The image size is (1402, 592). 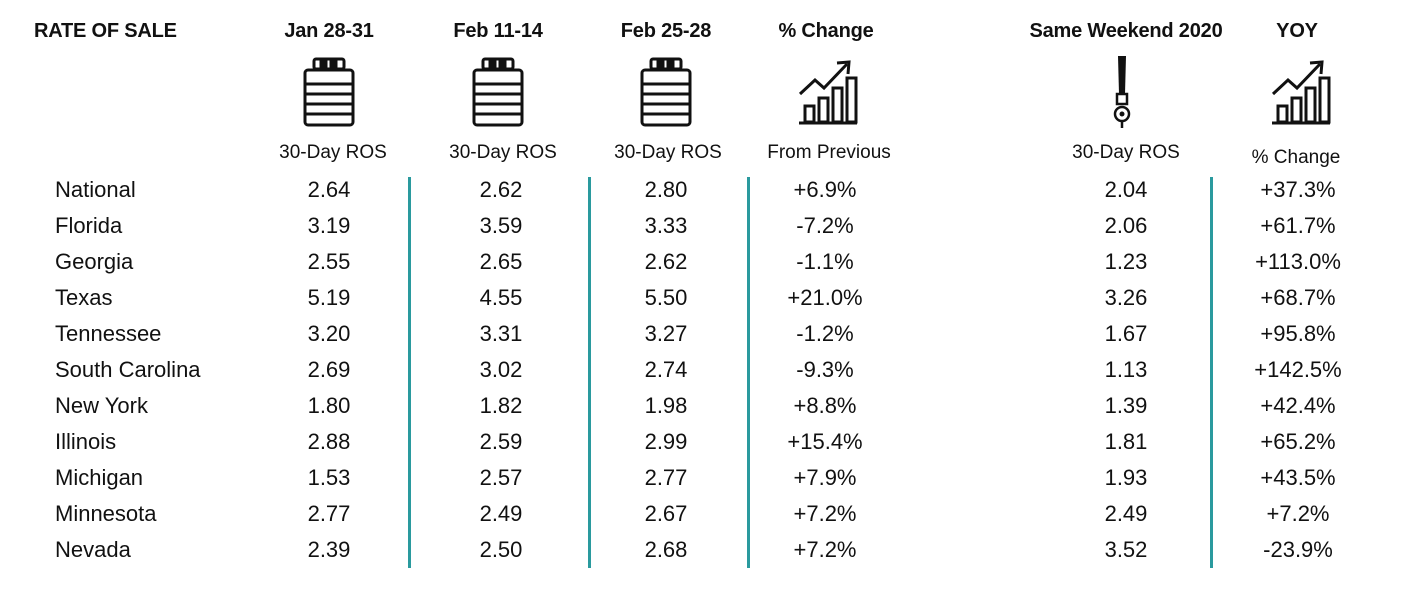 I want to click on cell-yoy: +43.5%, so click(x=1298, y=477).